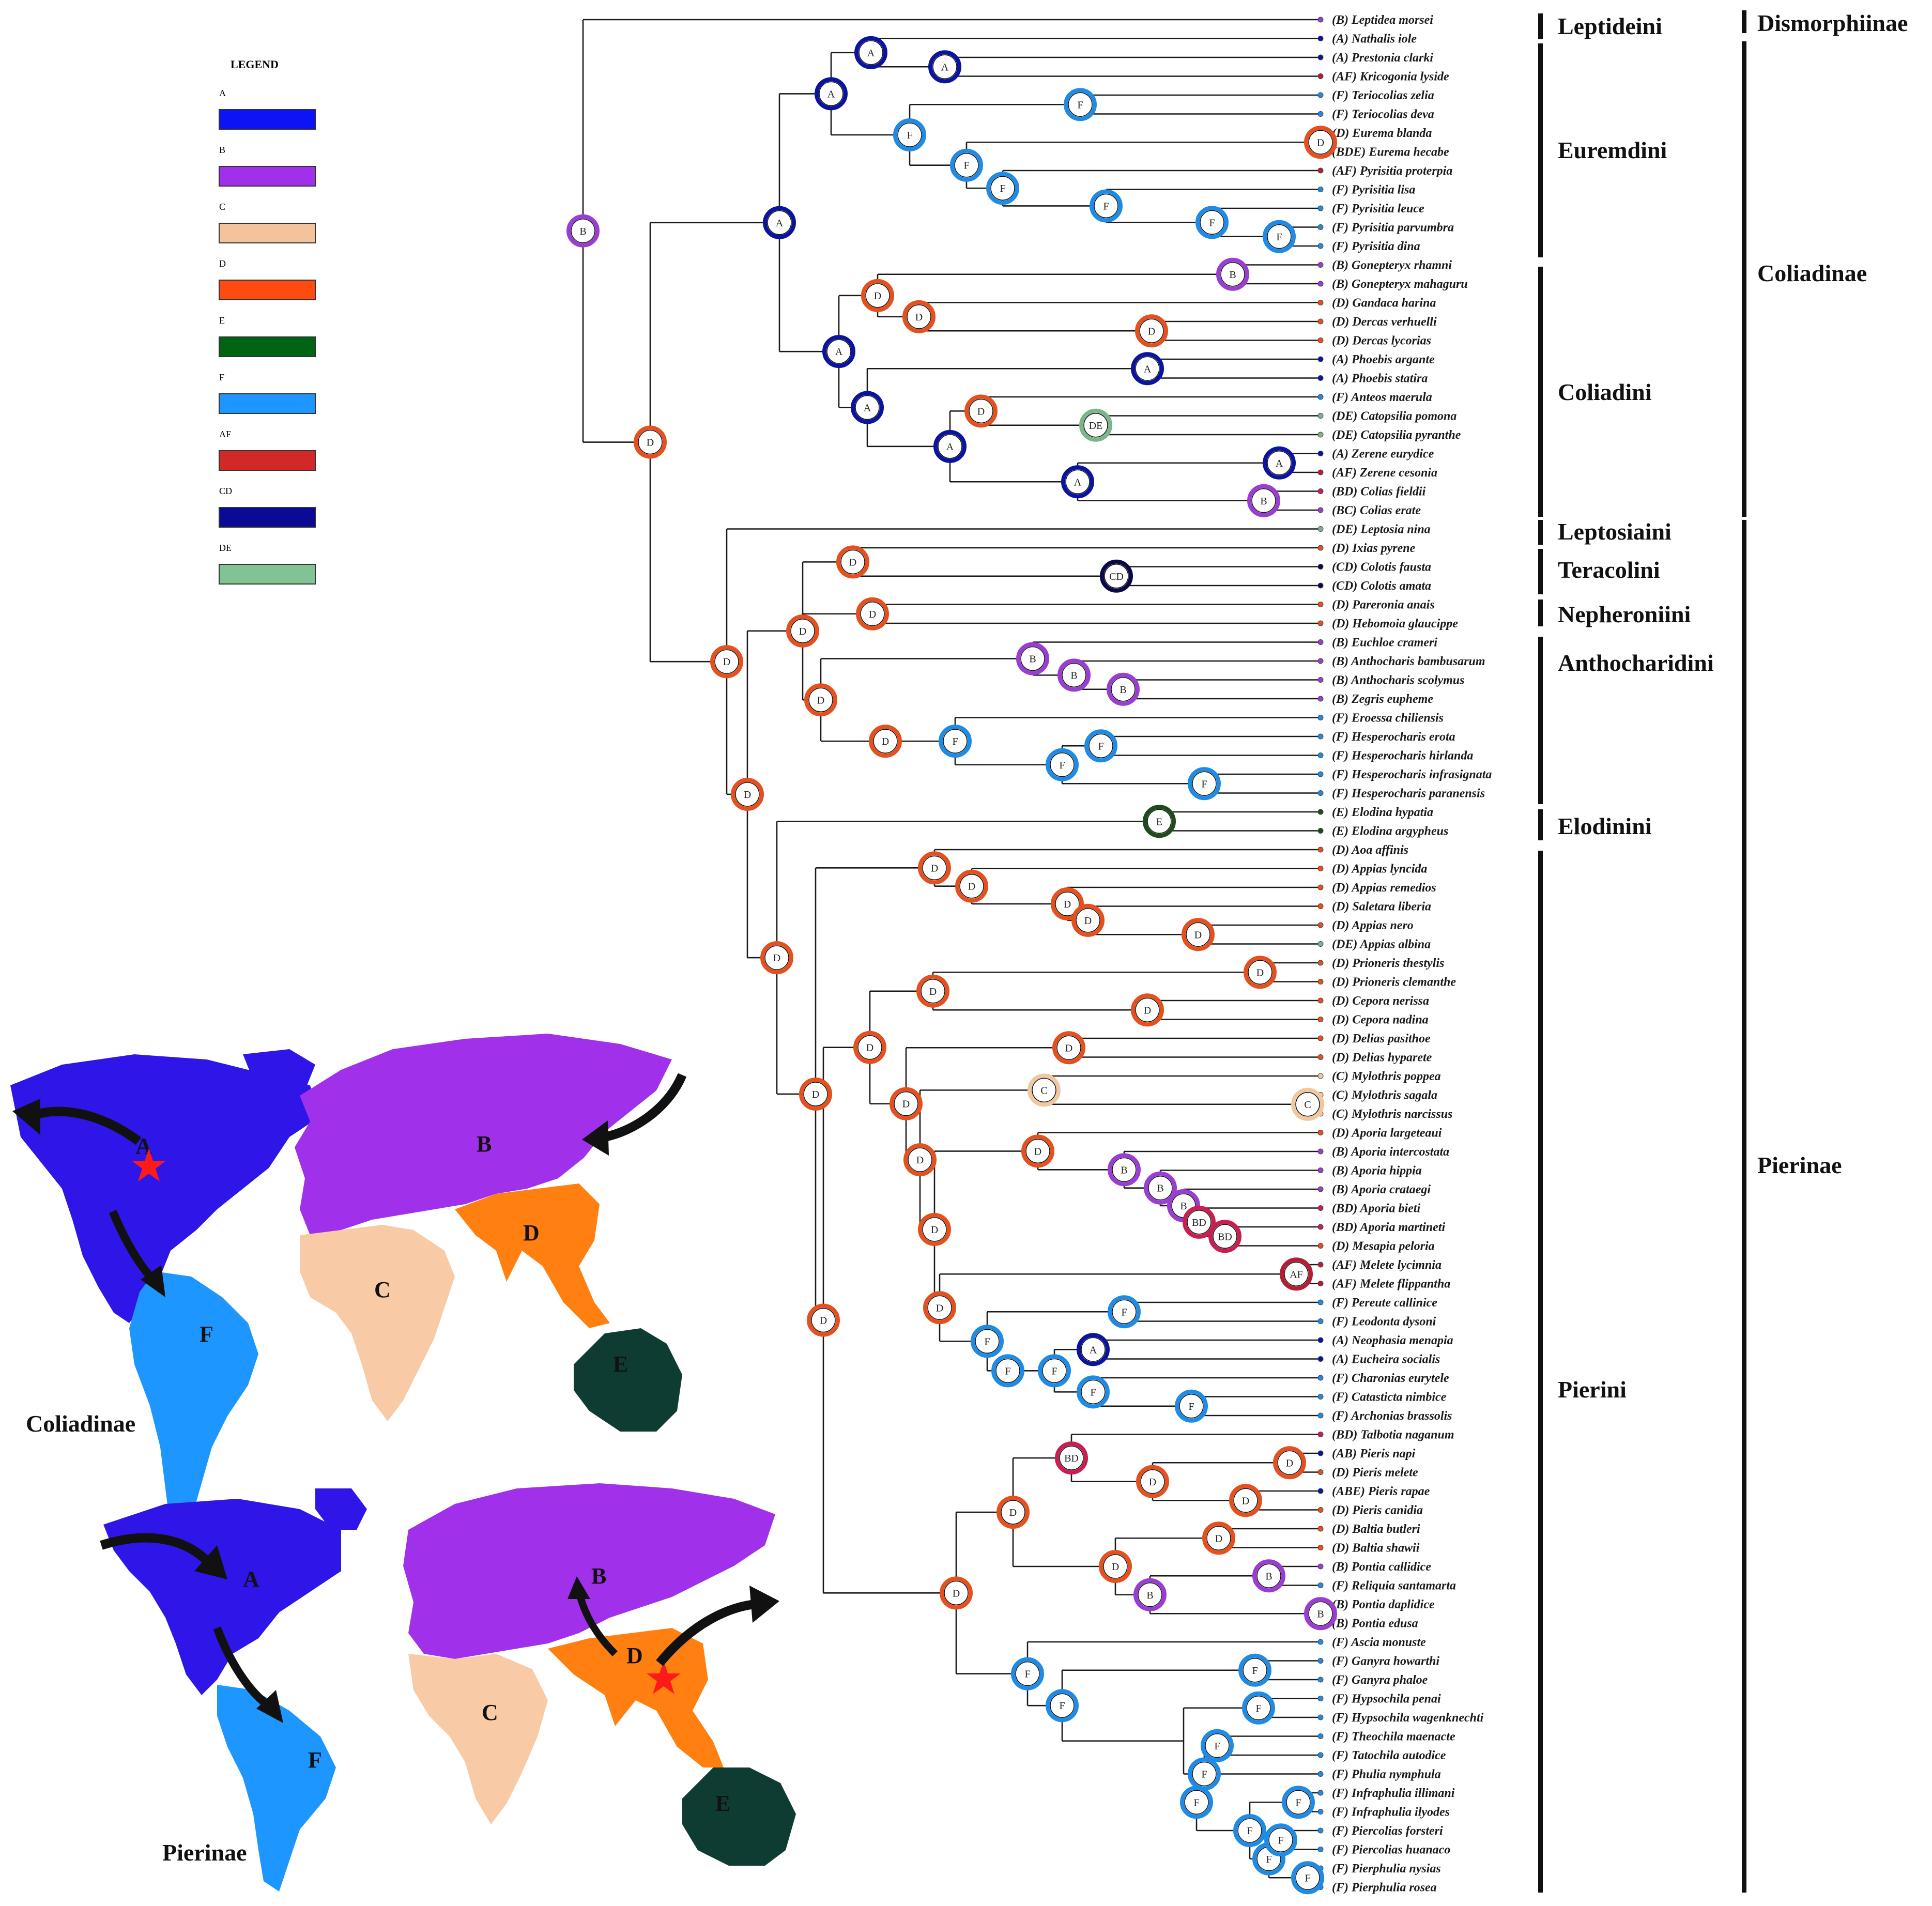 Image resolution: width=1932 pixels, height=1906 pixels. What do you see at coordinates (255, 64) in the screenshot?
I see `legend-title: LEGEND` at bounding box center [255, 64].